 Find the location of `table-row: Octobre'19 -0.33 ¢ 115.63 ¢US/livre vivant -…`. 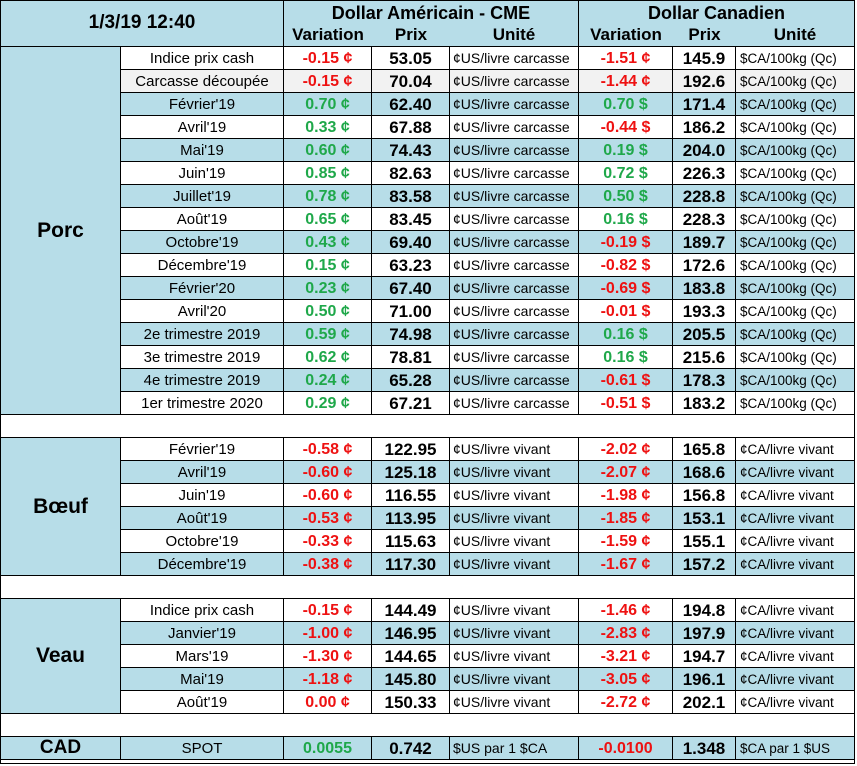

table-row: Octobre'19 -0.33 ¢ 115.63 ¢US/livre vivant -… is located at coordinates (427, 541).